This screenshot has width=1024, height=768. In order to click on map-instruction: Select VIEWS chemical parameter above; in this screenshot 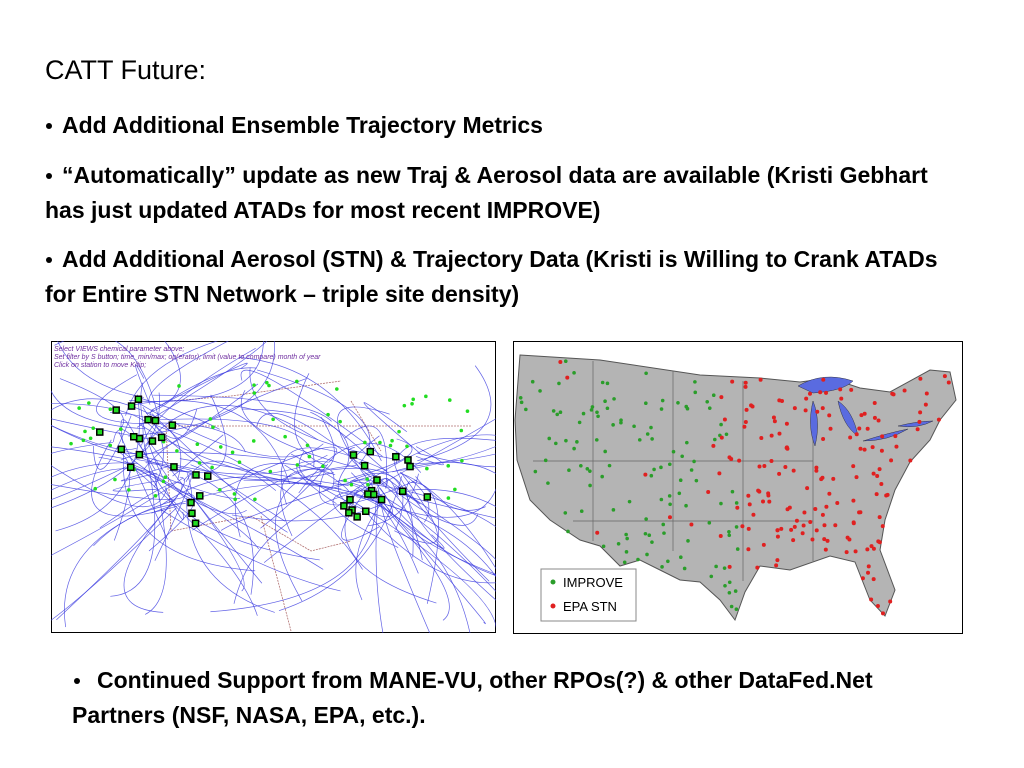, I will do `click(119, 349)`.